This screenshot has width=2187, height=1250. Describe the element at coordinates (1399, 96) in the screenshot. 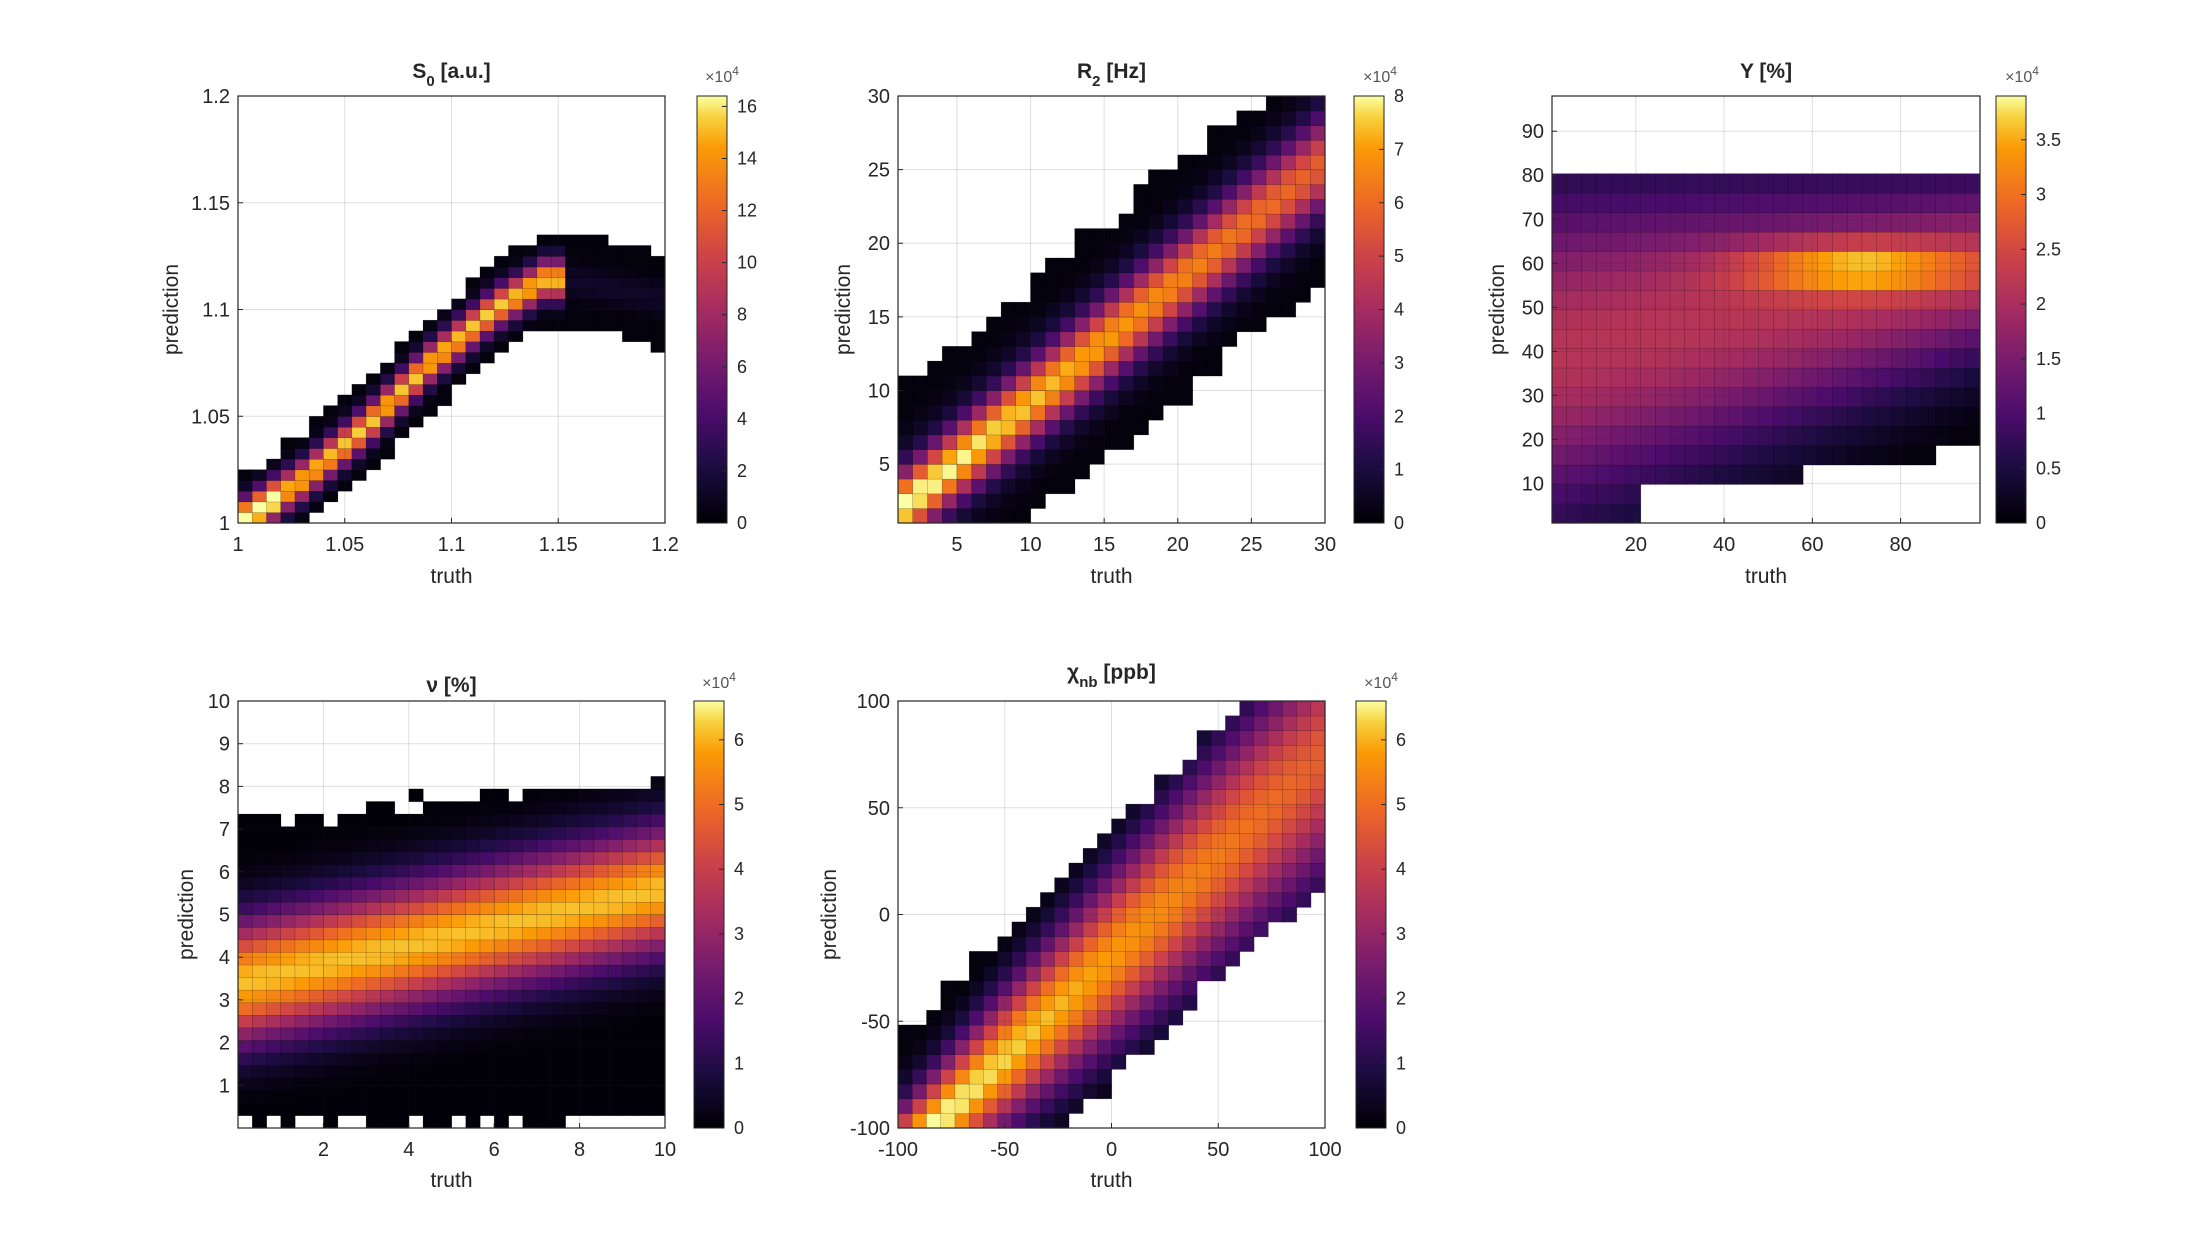

I see `colorbar-tick-label: 8` at that location.